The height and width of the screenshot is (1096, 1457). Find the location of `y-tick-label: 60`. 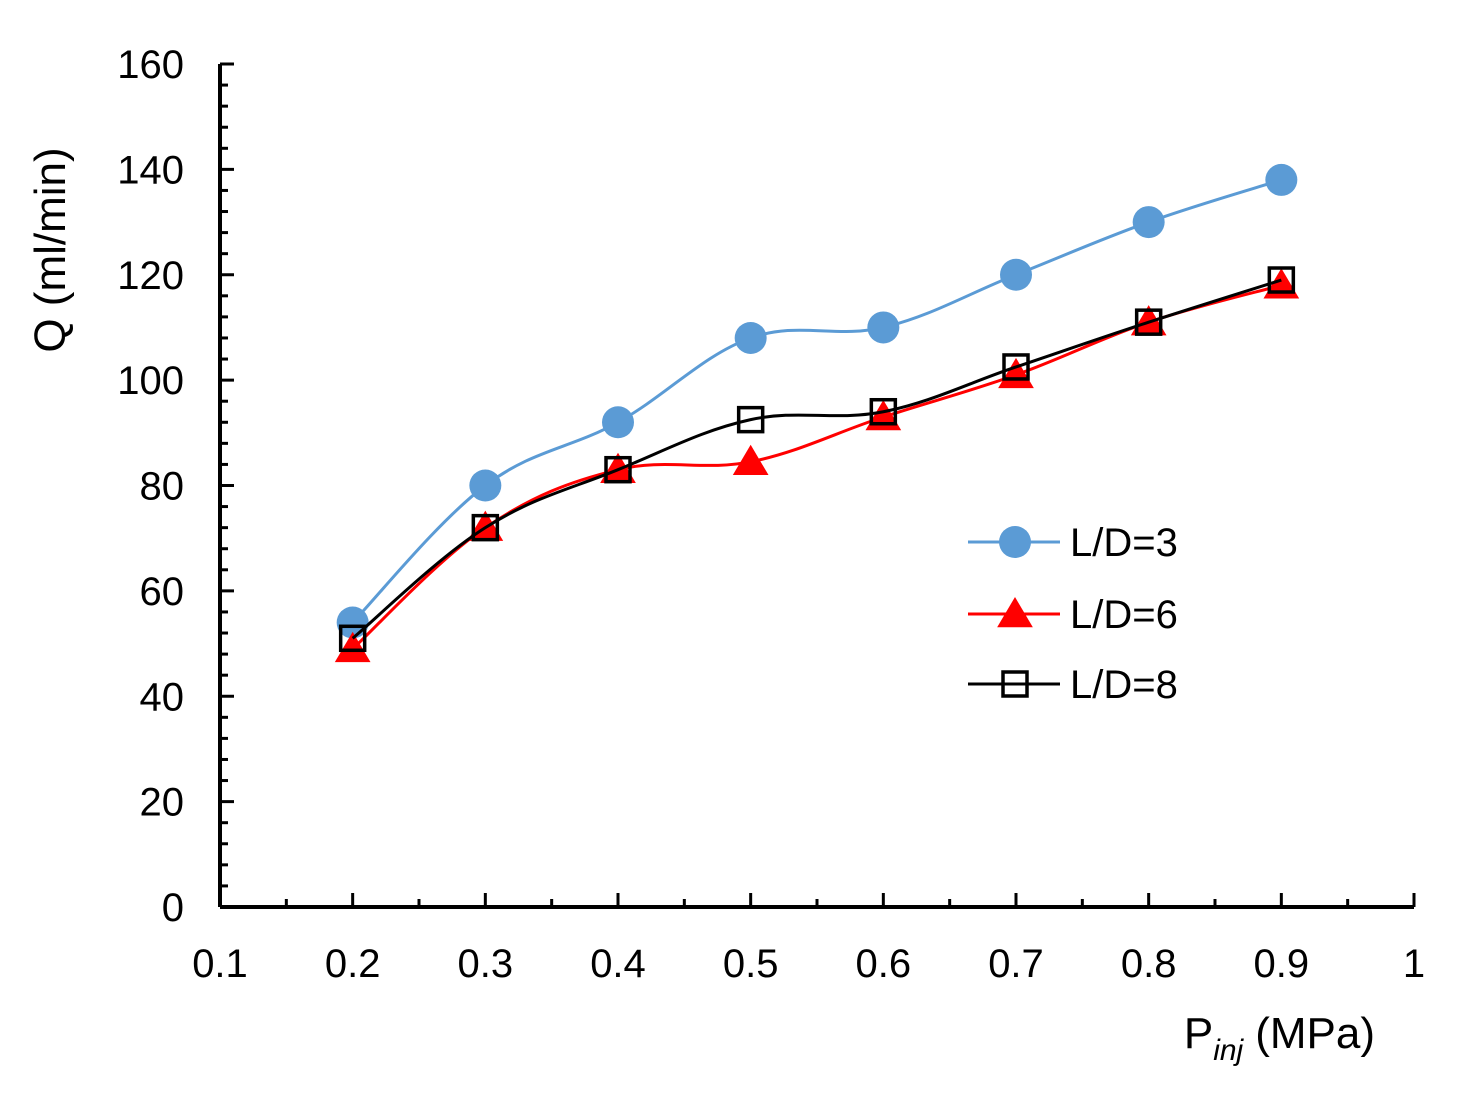

y-tick-label: 60 is located at coordinates (162, 592).